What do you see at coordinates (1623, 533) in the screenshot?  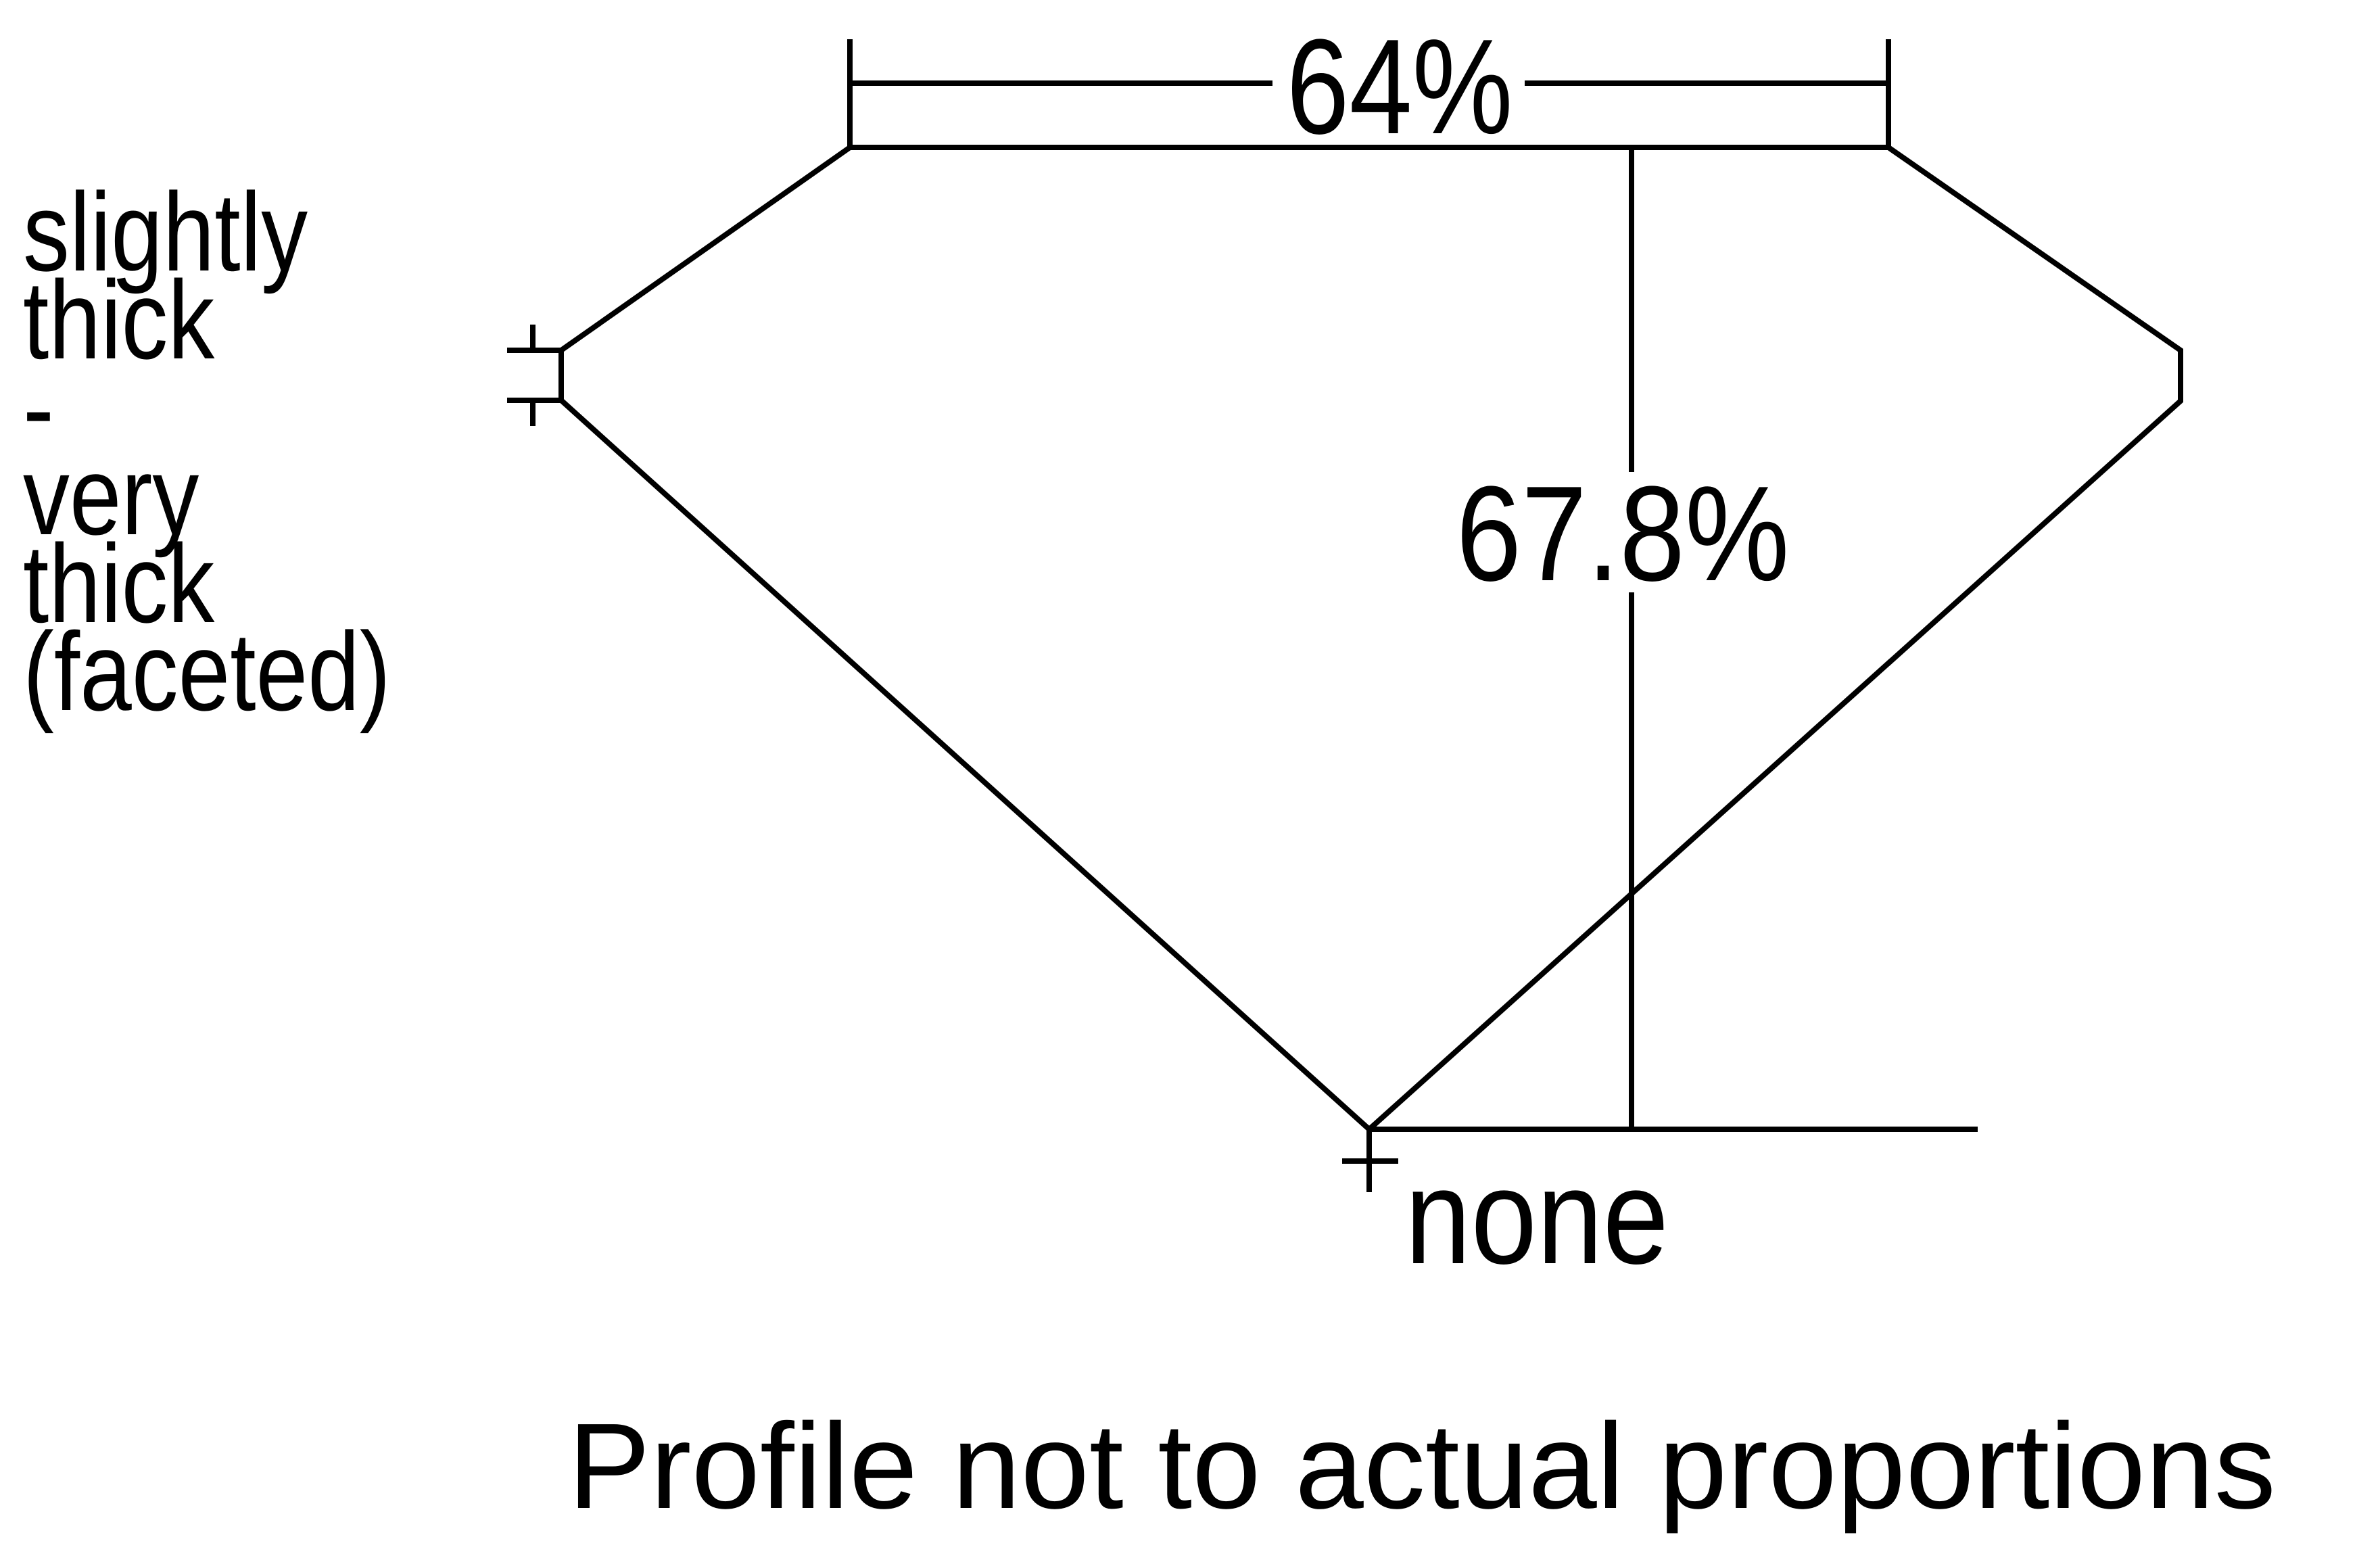 I see `depth-percent-label: 67.8%` at bounding box center [1623, 533].